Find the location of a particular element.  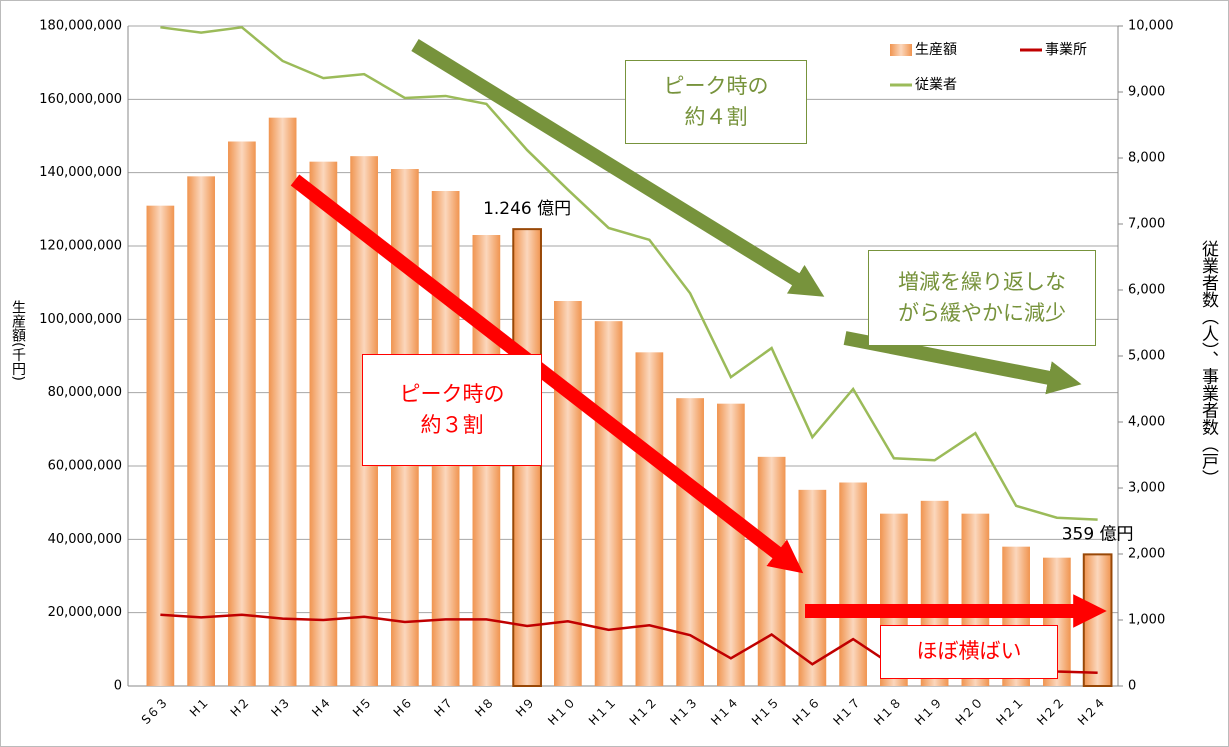

x-tick-label: H１９ is located at coordinates (928, 711).